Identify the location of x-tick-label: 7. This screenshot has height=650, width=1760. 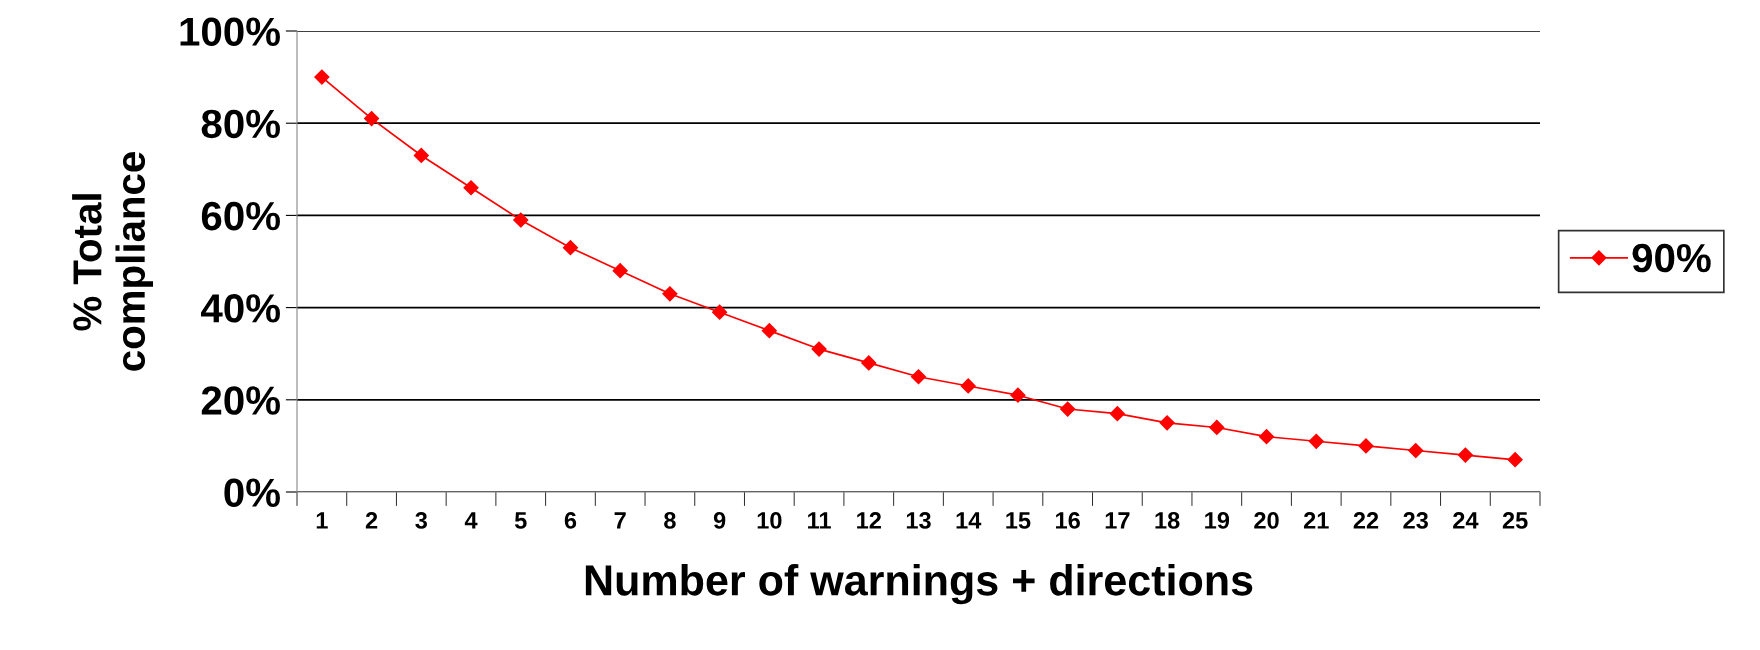
(620, 520).